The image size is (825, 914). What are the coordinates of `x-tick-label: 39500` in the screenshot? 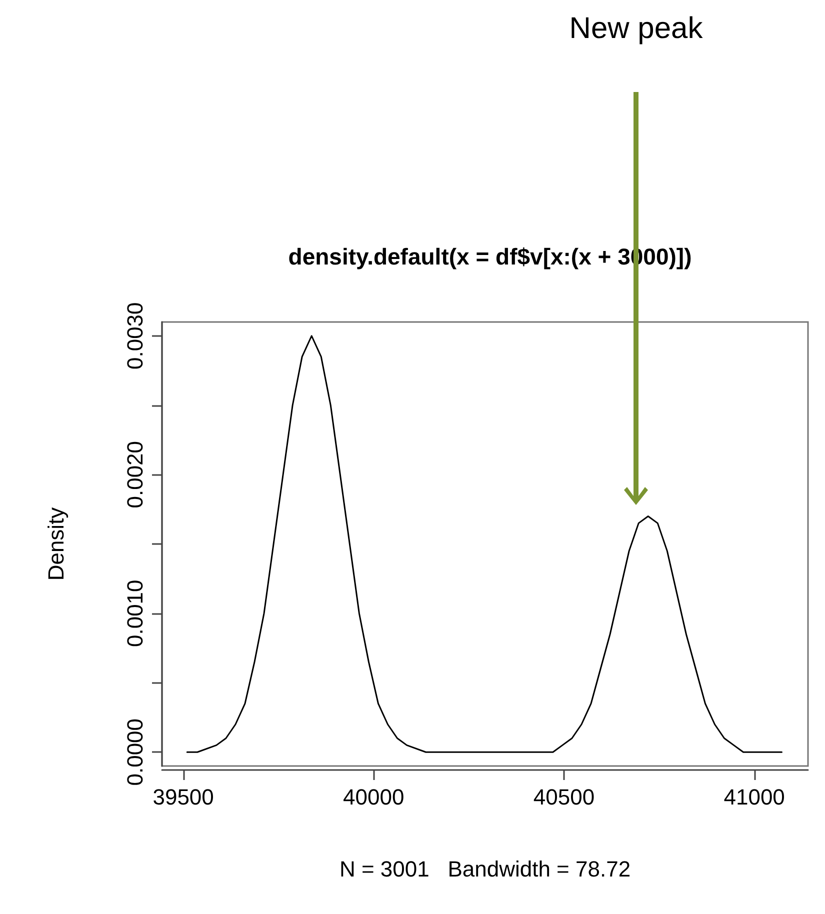 It's located at (183, 797).